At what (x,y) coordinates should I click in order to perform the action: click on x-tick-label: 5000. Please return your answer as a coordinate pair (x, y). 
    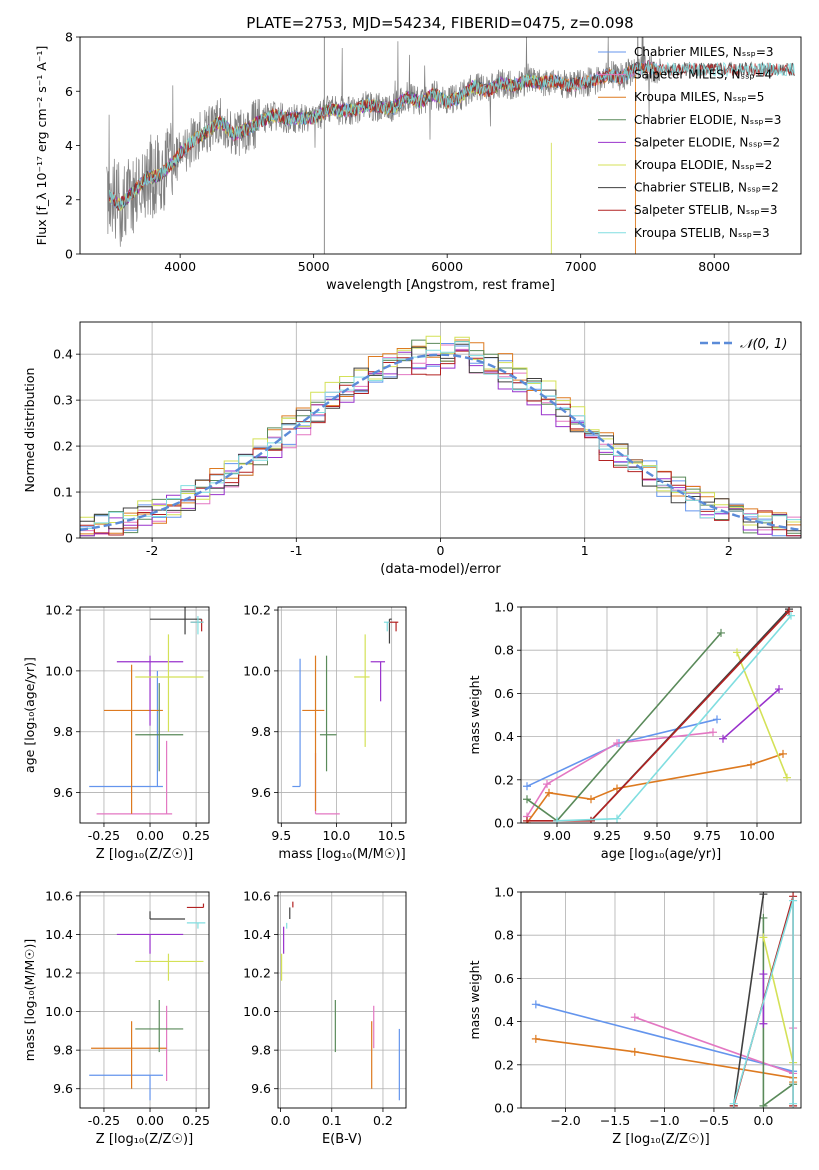
    Looking at the image, I should click on (314, 266).